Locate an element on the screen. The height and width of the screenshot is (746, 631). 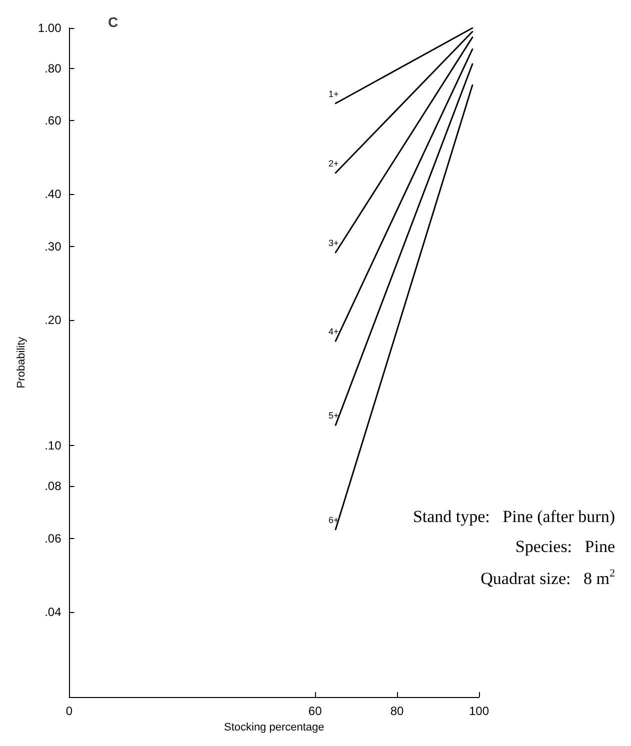
text: Species: Pine is located at coordinates (565, 546).